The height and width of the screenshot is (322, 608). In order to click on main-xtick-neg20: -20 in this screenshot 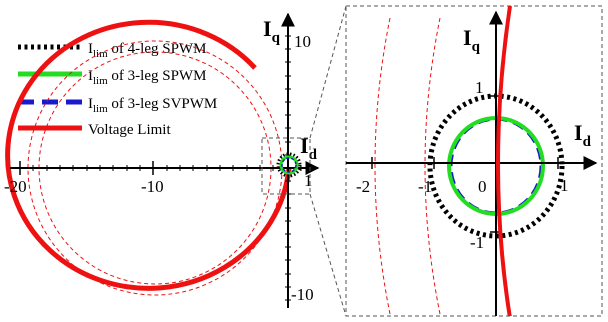, I will do `click(15, 186)`.